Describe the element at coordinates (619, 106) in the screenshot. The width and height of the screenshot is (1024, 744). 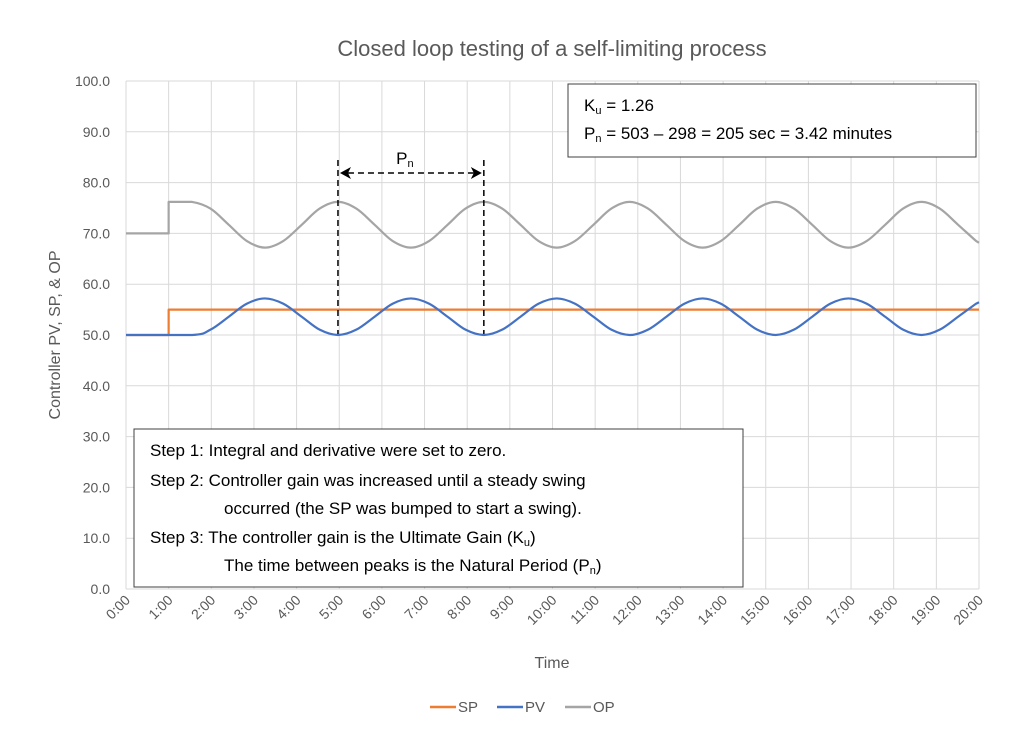
I see `ku-result: Ku = 1.26` at that location.